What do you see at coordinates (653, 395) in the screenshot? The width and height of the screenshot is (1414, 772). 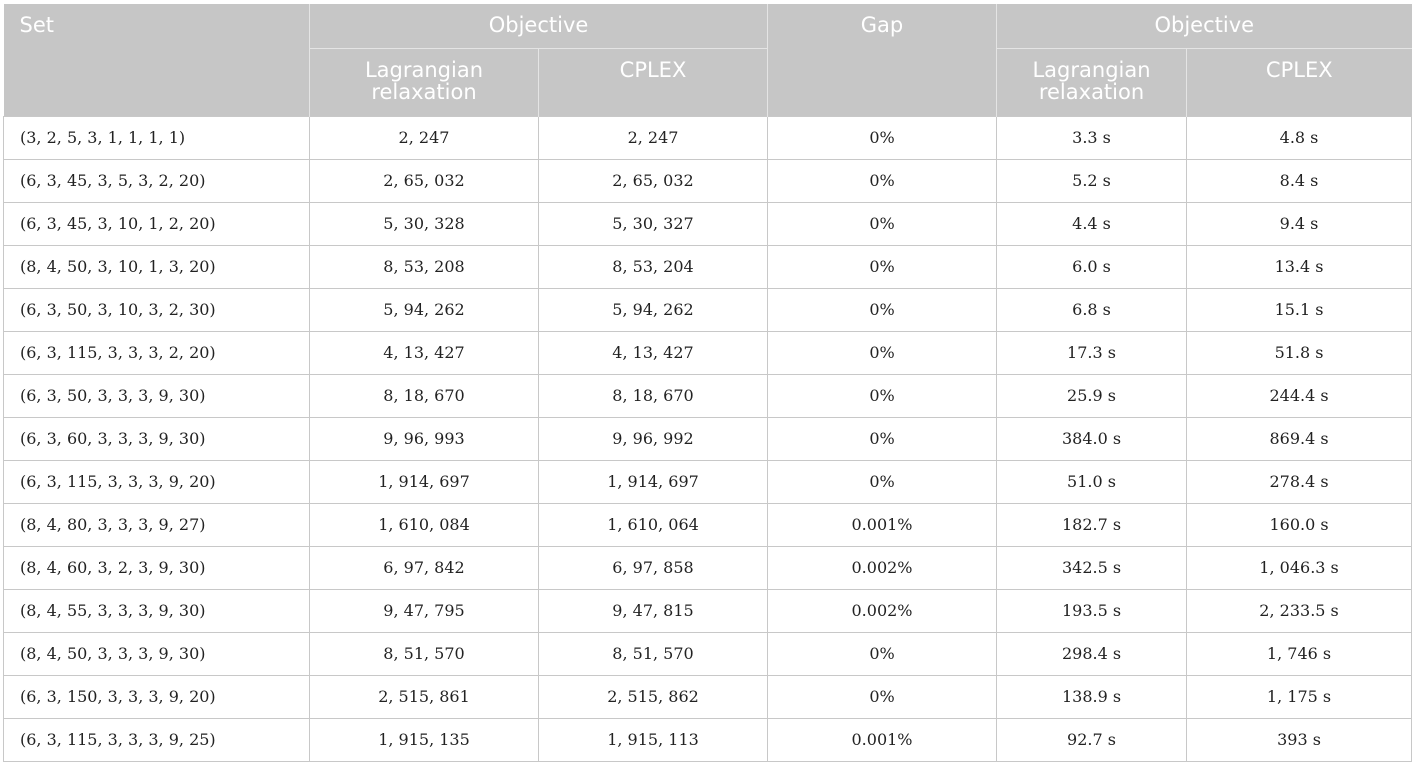 I see `cell-cplex-objective: 8, 18, 670` at bounding box center [653, 395].